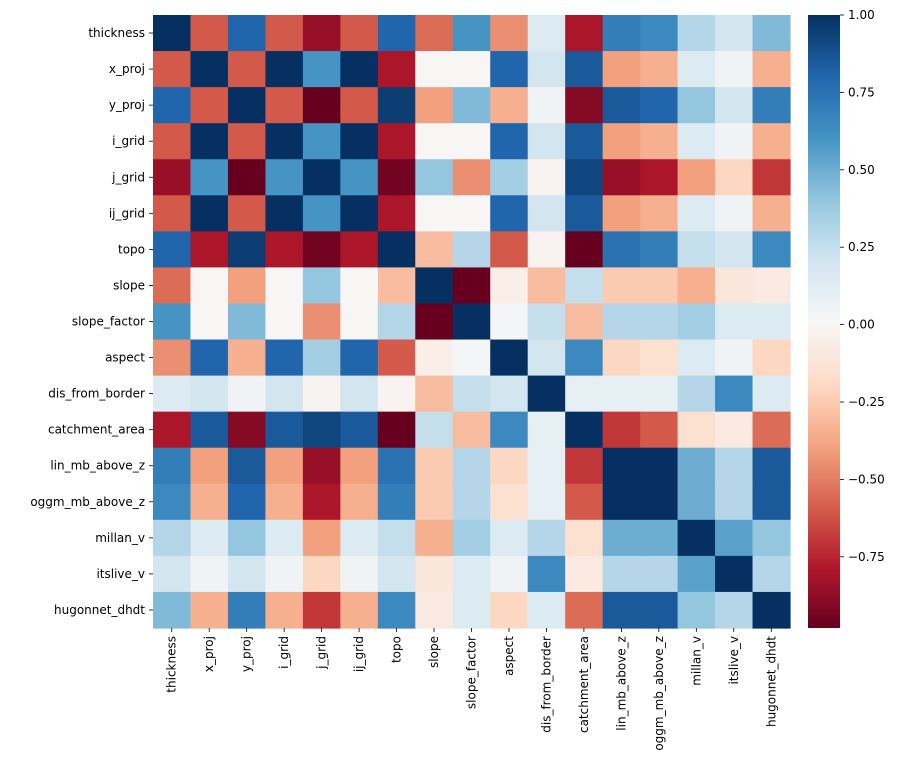  What do you see at coordinates (472, 672) in the screenshot?
I see `x-tick-label: slope_factor` at bounding box center [472, 672].